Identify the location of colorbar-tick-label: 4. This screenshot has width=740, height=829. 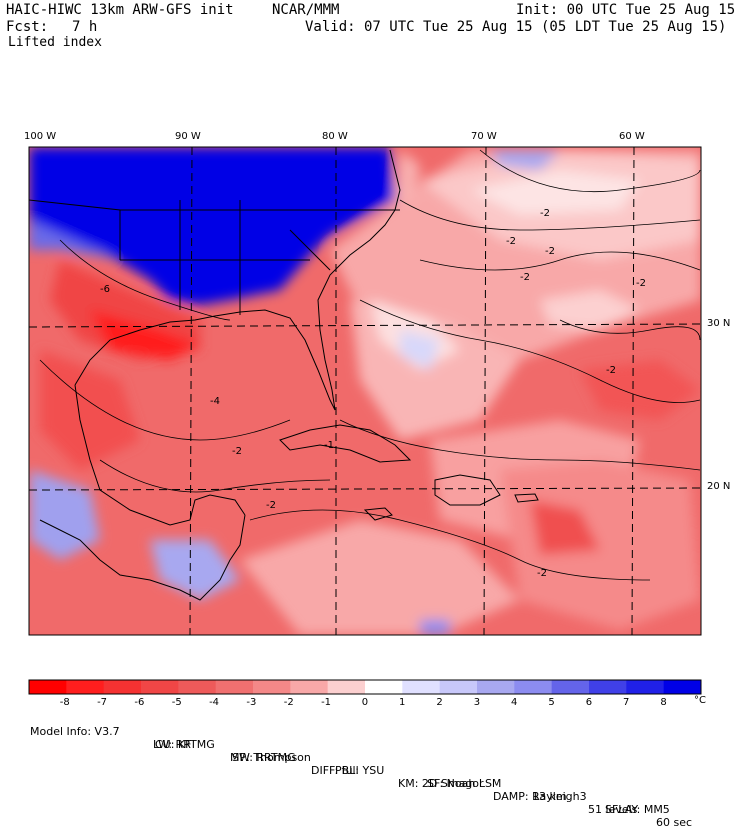
(514, 702).